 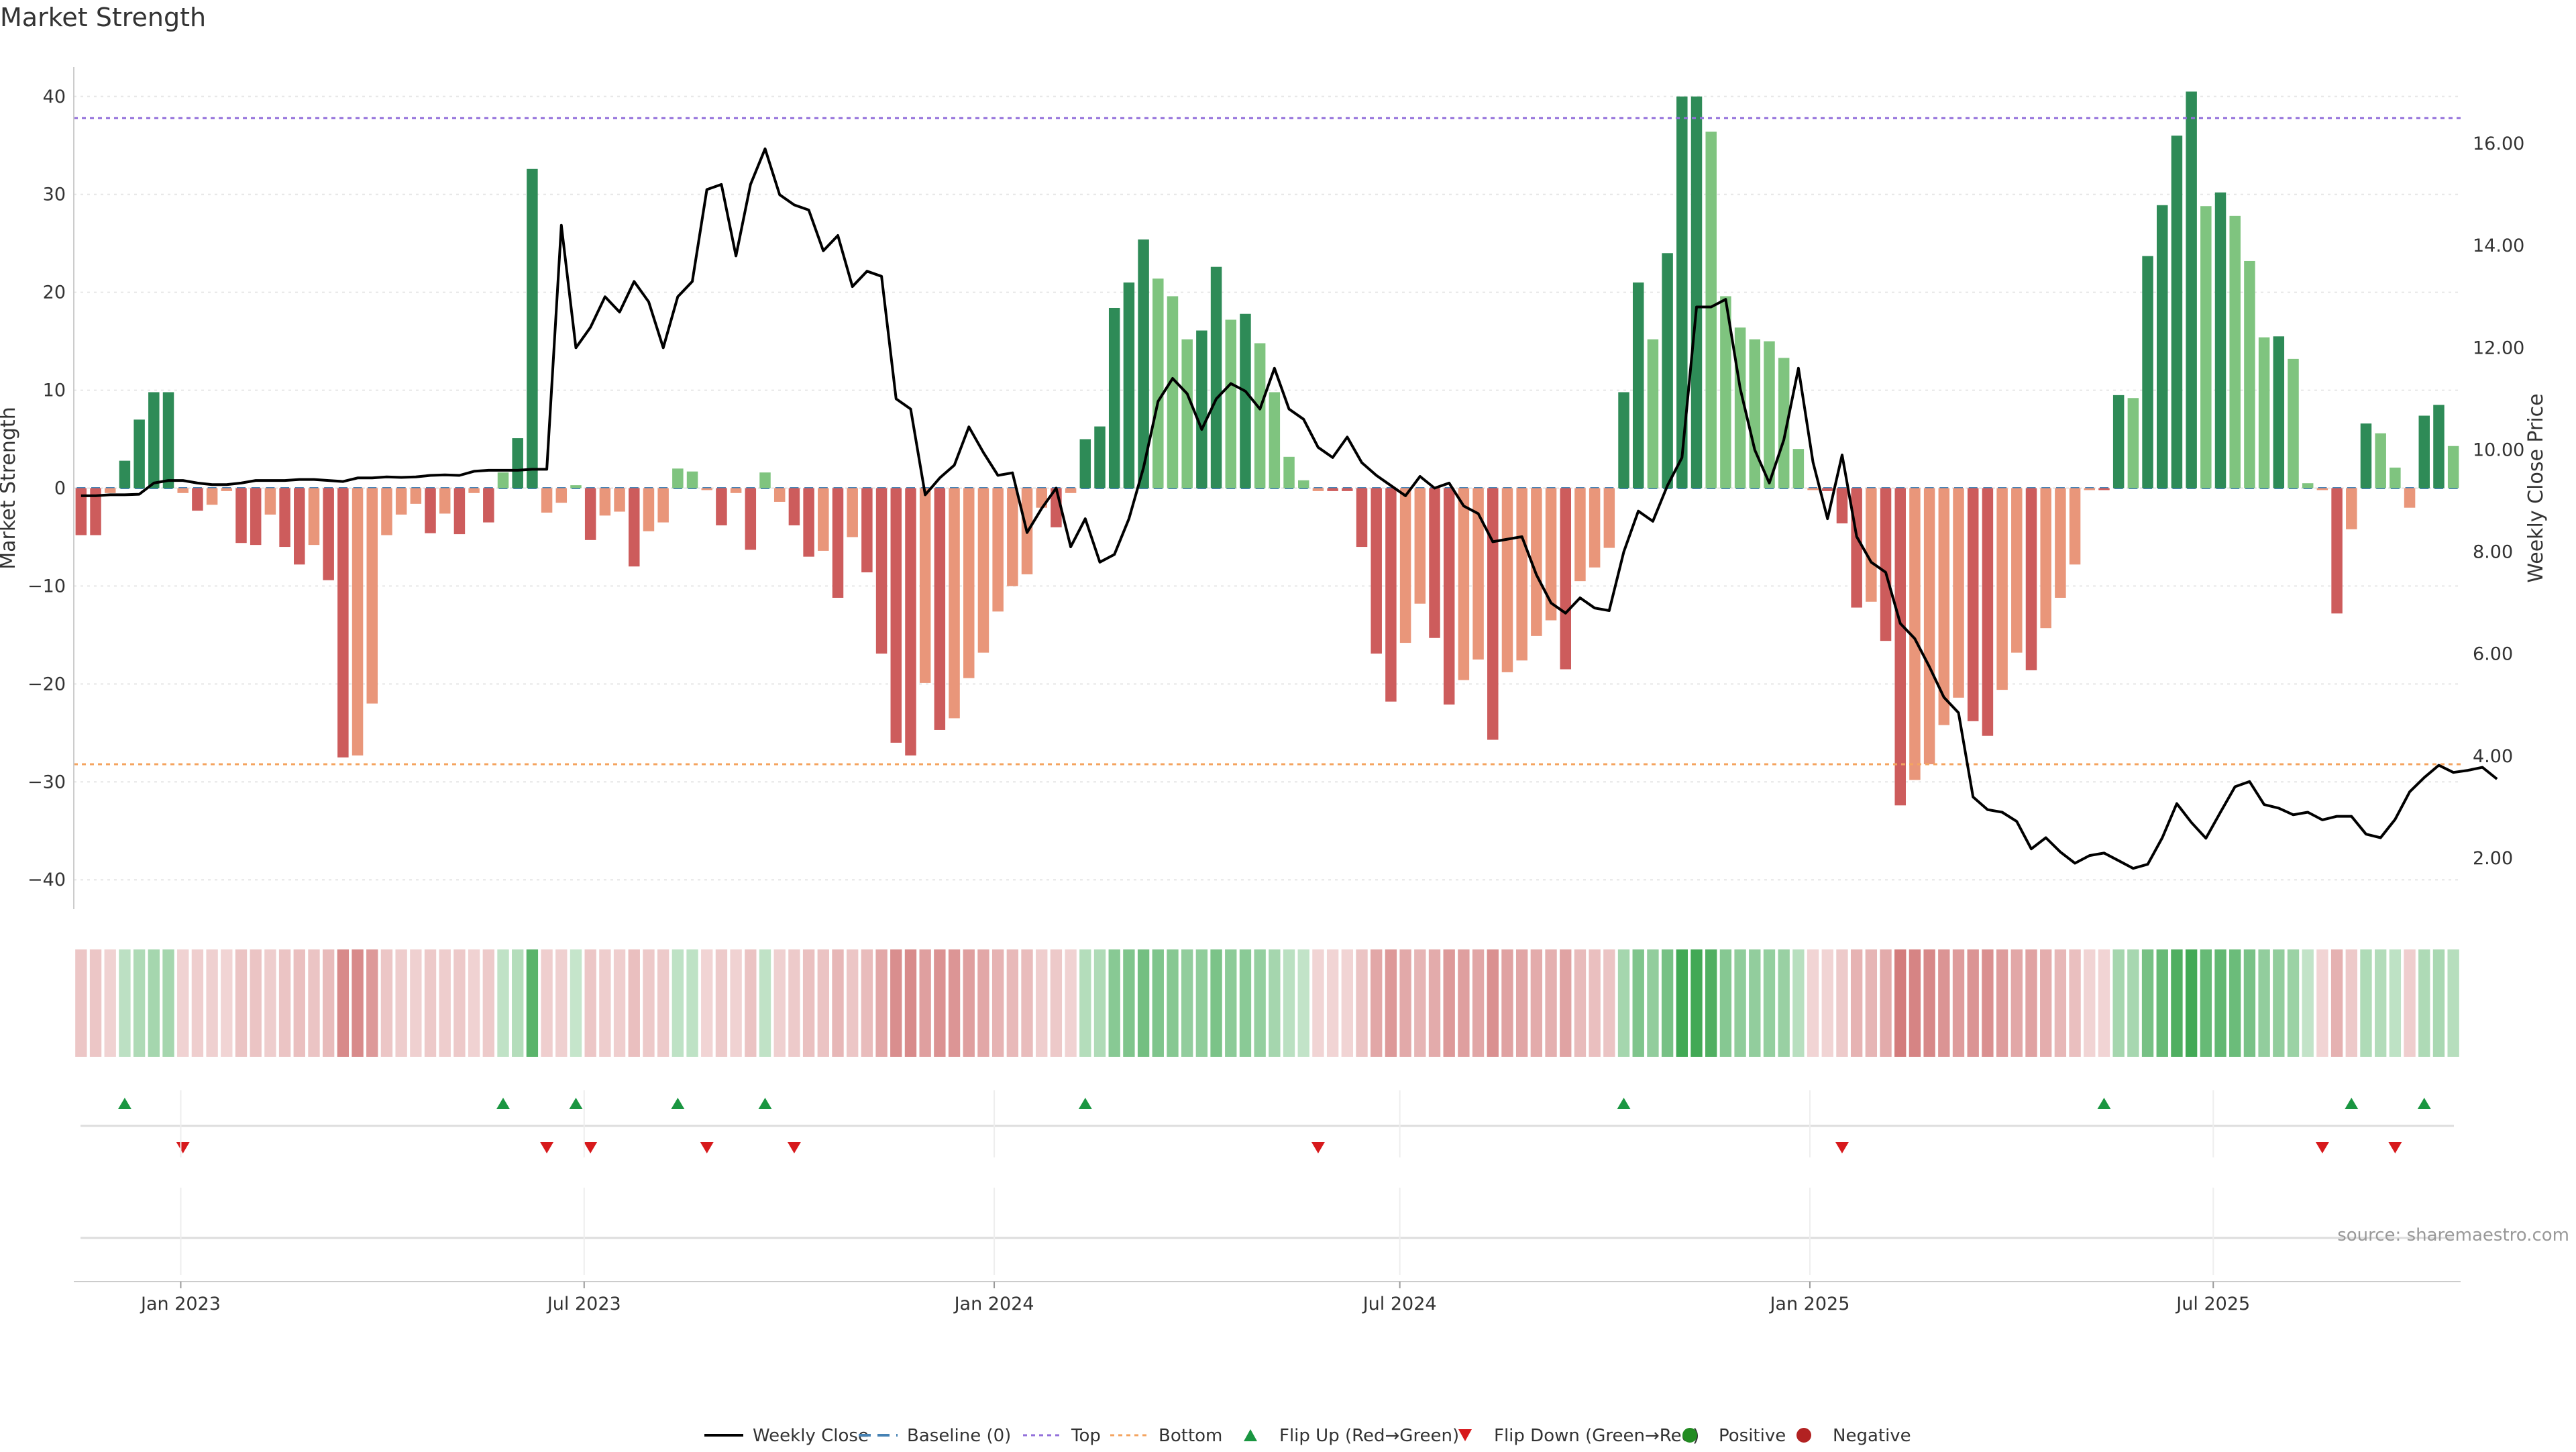 I want to click on legend-label: Baseline (0), so click(x=959, y=1436).